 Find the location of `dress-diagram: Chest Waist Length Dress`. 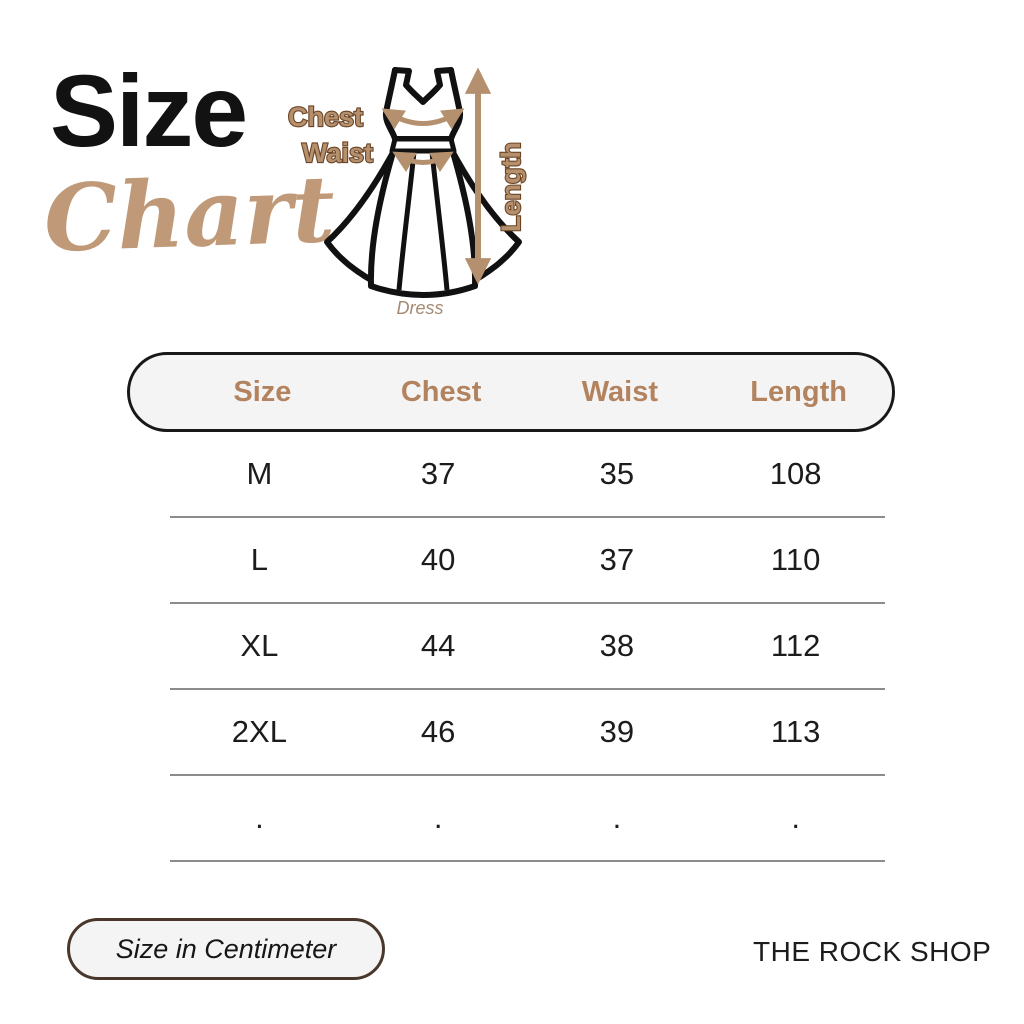

dress-diagram: Chest Waist Length Dress is located at coordinates (413, 187).